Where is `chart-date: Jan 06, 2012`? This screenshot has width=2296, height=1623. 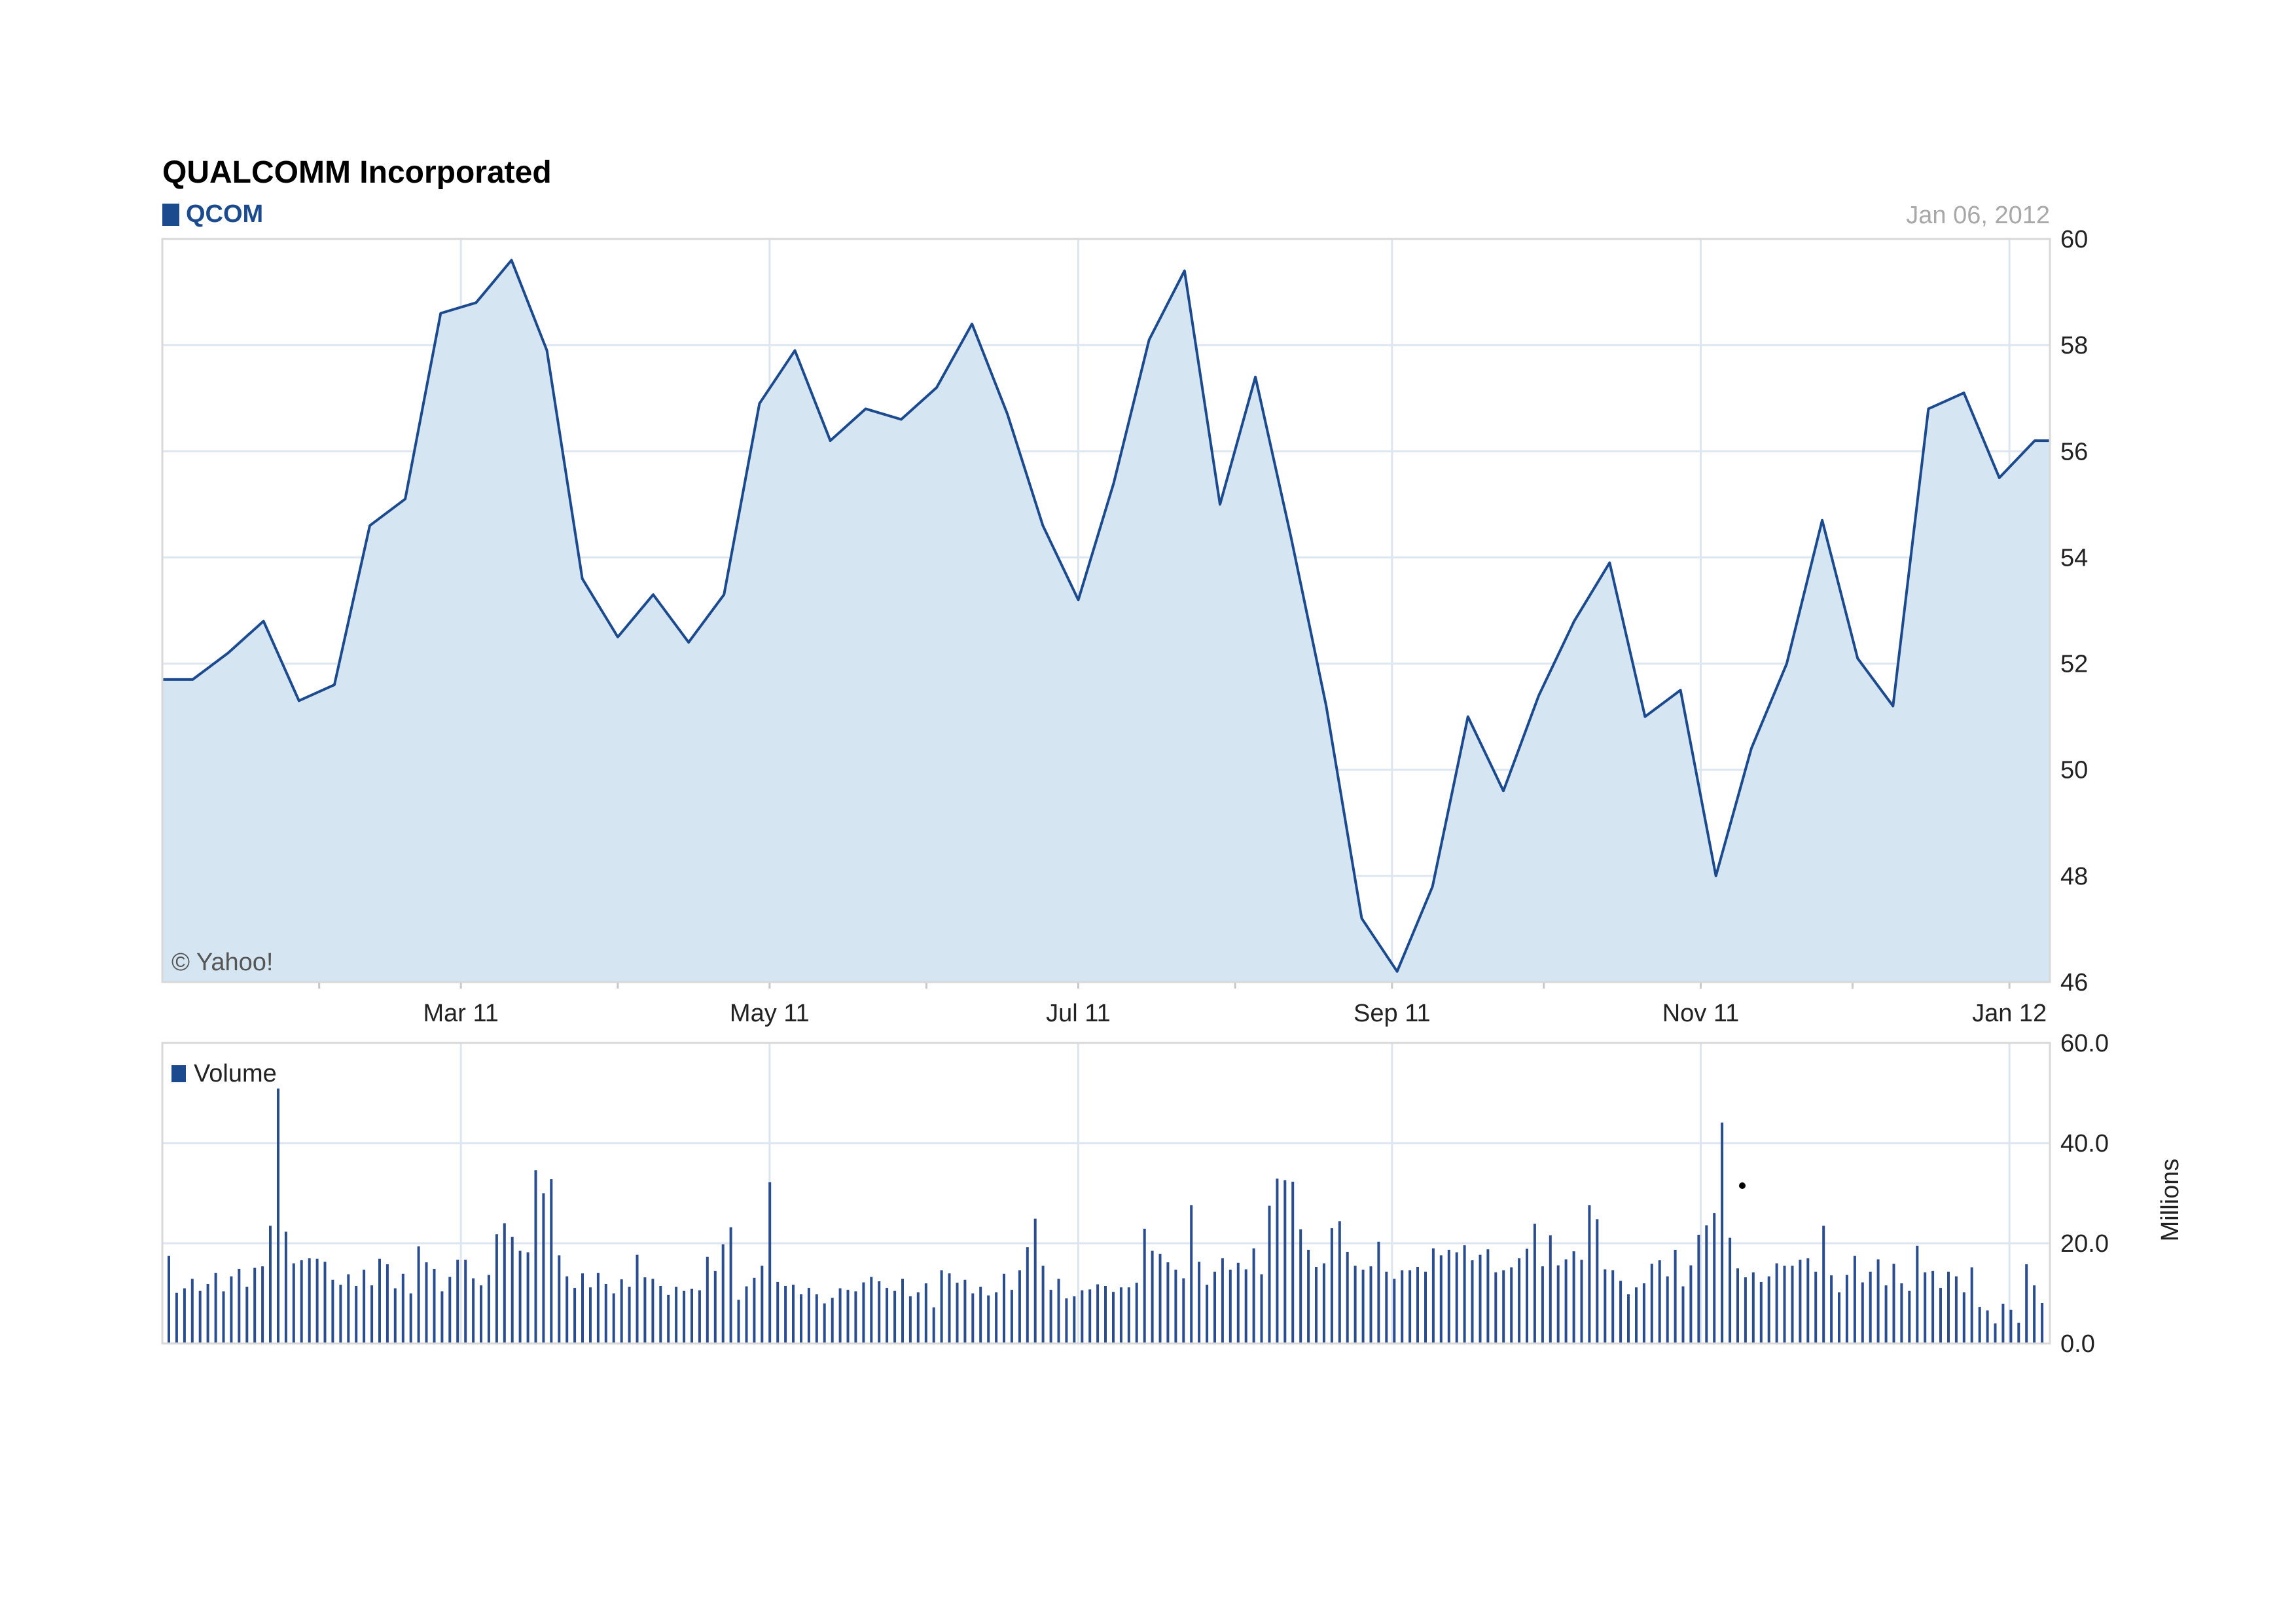
chart-date: Jan 06, 2012 is located at coordinates (1978, 215).